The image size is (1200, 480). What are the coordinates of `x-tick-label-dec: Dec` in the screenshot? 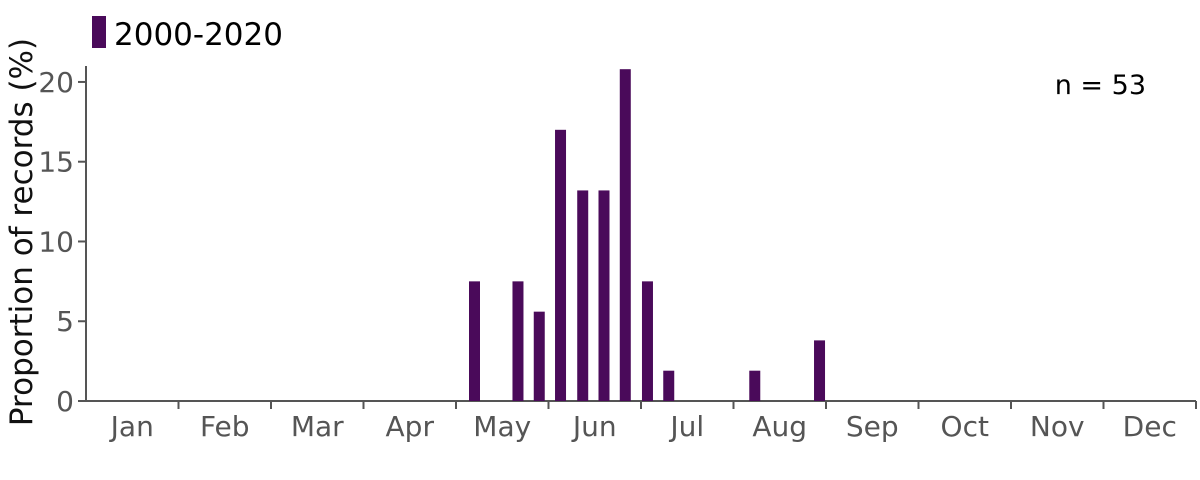 It's located at (1150, 426).